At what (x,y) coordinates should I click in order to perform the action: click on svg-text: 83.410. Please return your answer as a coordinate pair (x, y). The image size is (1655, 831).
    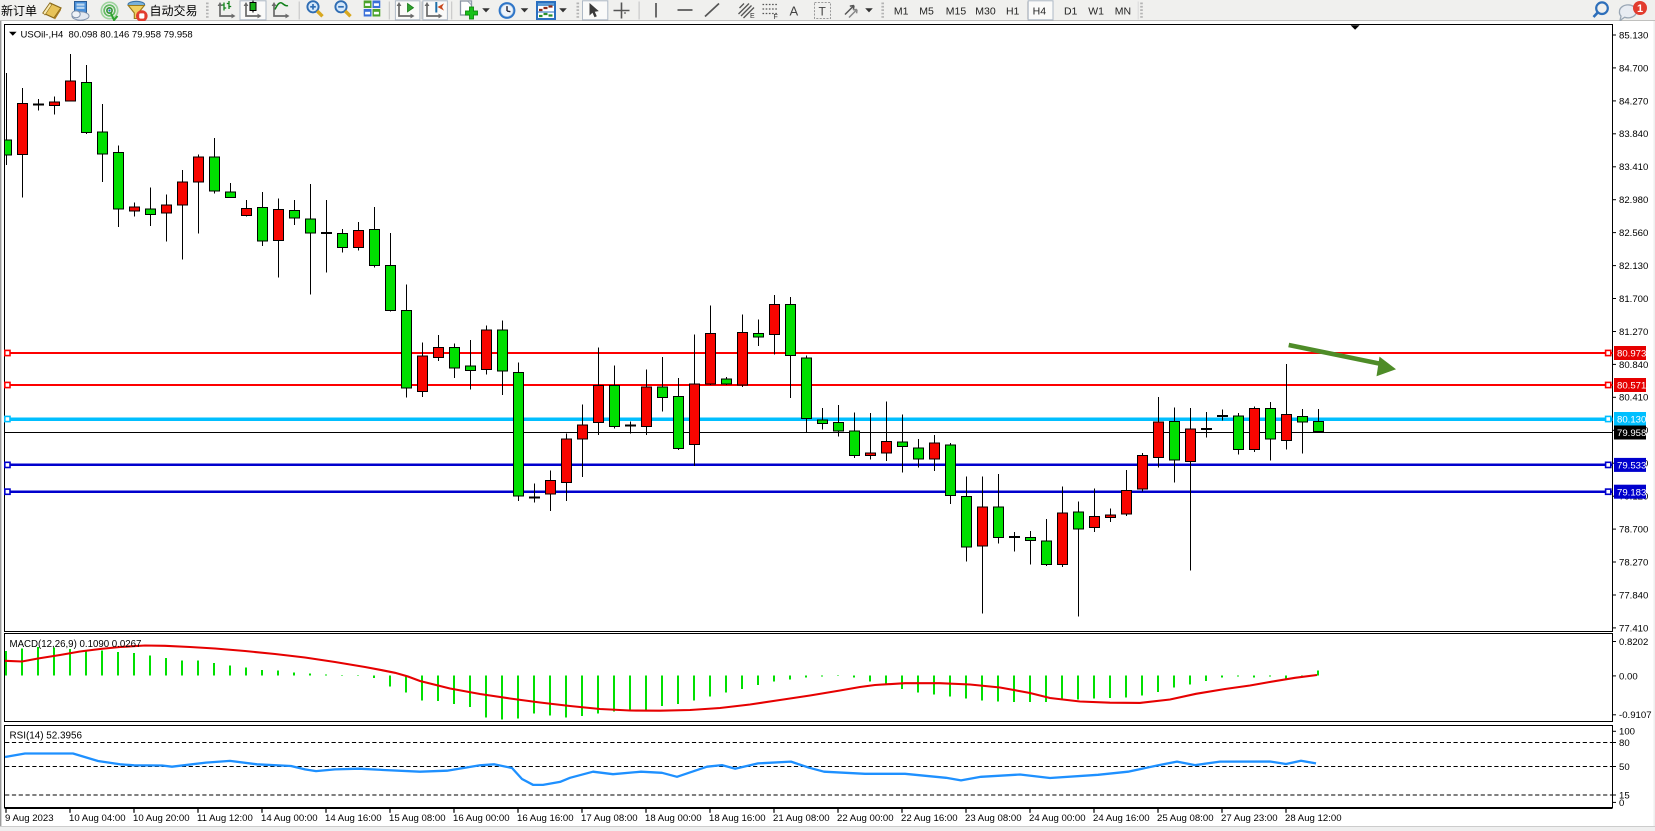
    Looking at the image, I should click on (1633, 167).